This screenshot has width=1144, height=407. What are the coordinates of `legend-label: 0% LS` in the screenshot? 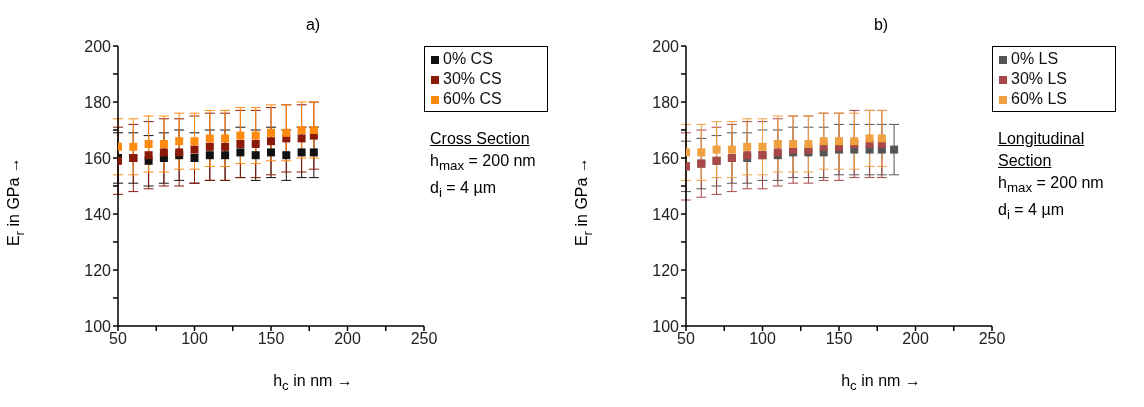 It's located at (1035, 58).